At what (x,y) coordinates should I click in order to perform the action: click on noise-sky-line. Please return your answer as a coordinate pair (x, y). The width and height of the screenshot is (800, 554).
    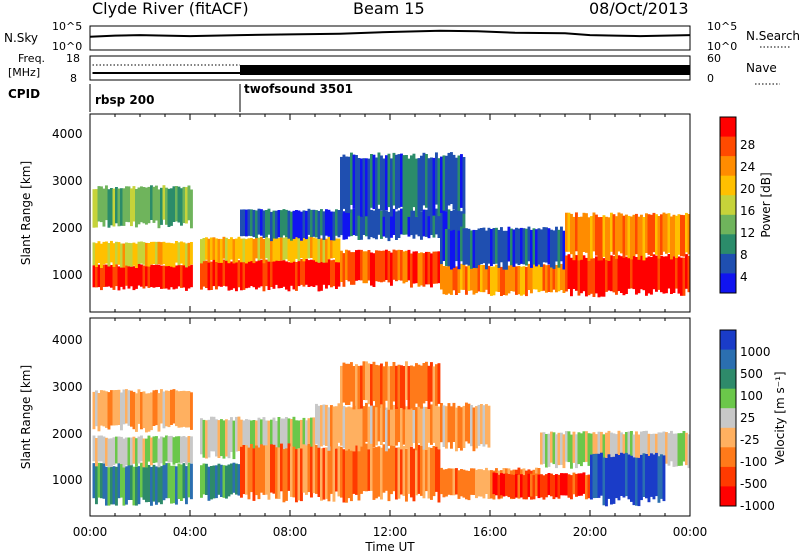
    Looking at the image, I should click on (390, 33).